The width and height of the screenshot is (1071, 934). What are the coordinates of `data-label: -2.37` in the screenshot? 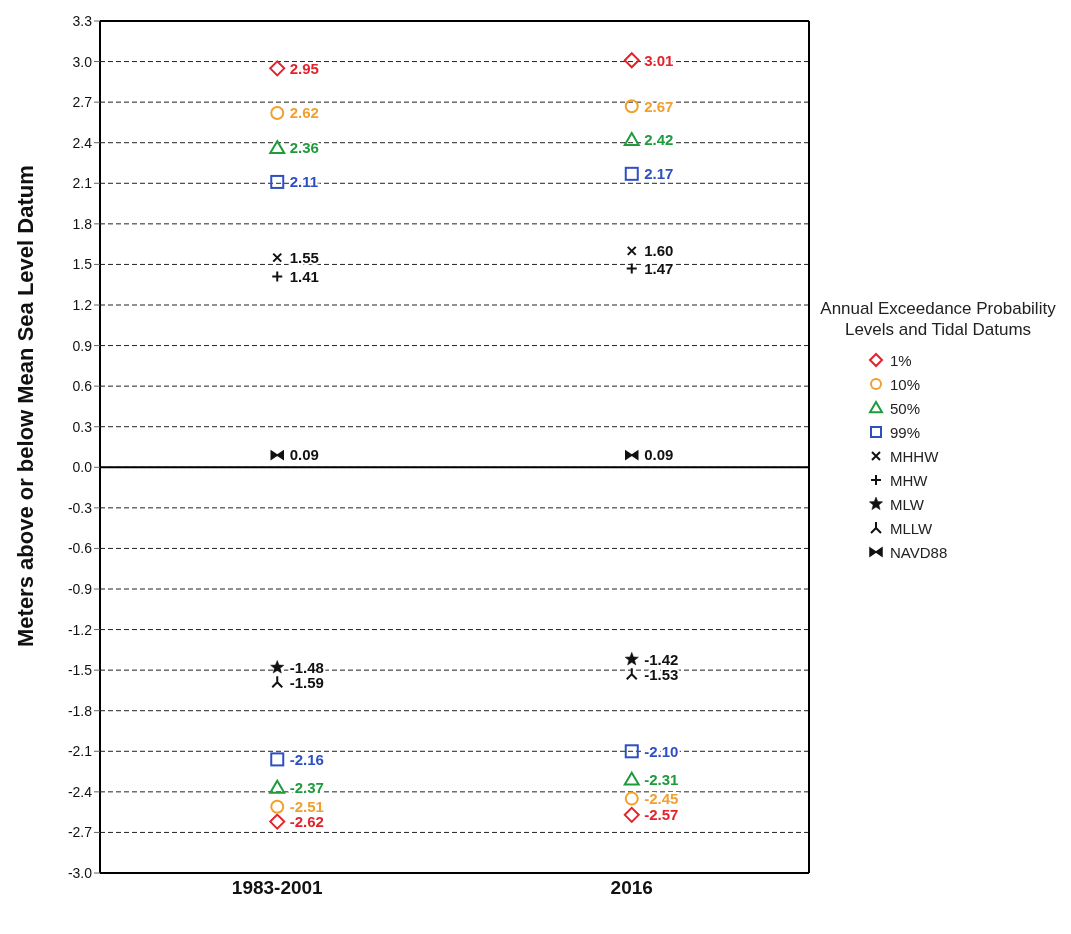 It's located at (306, 788).